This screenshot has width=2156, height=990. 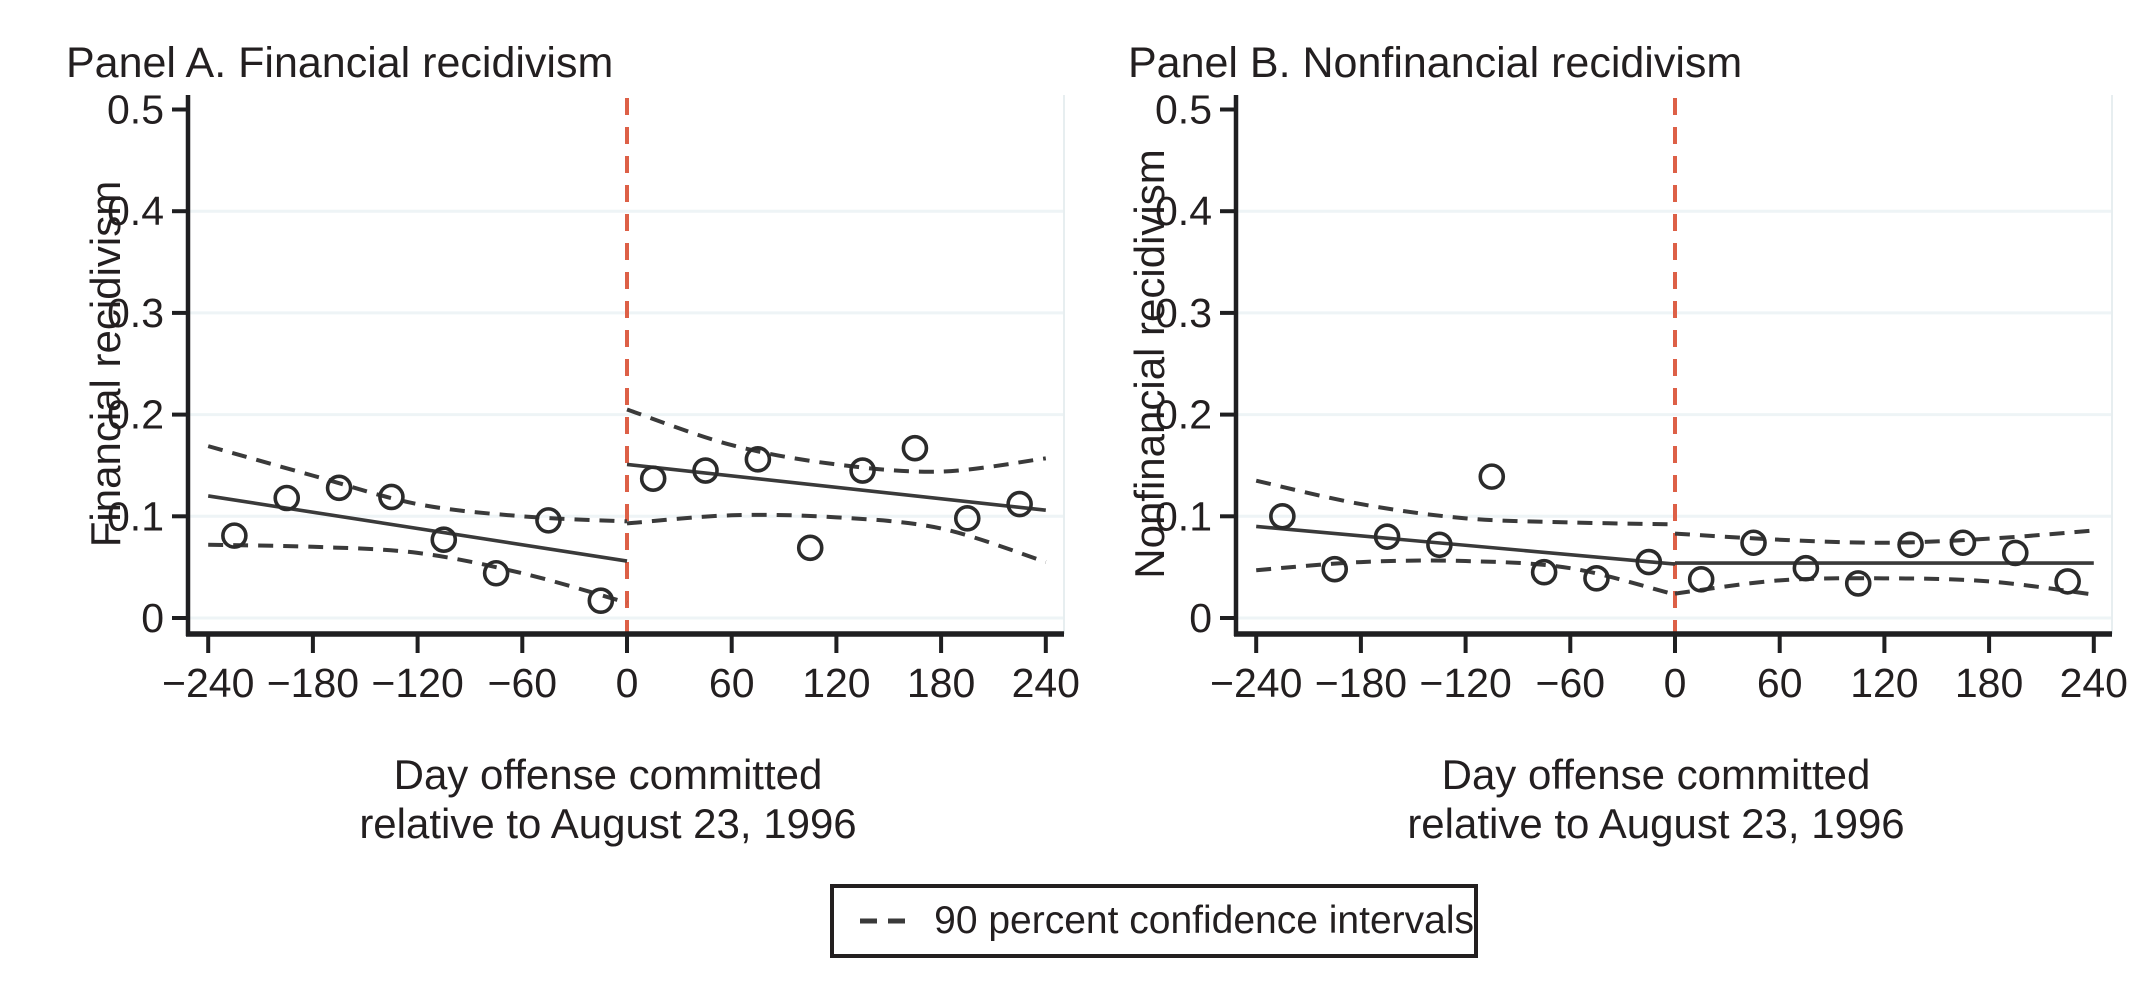 What do you see at coordinates (1435, 63) in the screenshot?
I see `panel-b-title: Panel B. Nonfinancial recidivism` at bounding box center [1435, 63].